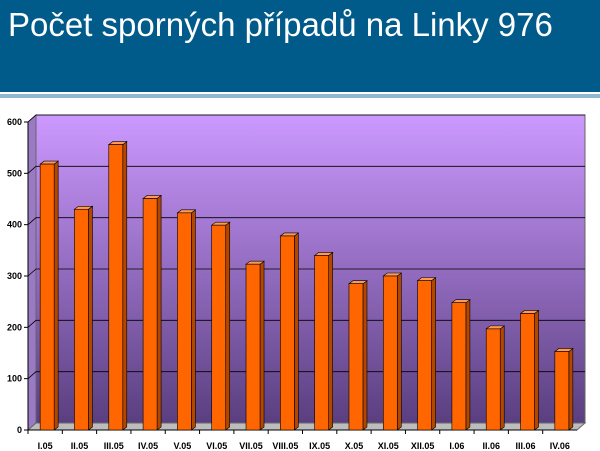 This screenshot has width=600, height=451. What do you see at coordinates (423, 446) in the screenshot?
I see `x-tick-label: XII.05` at bounding box center [423, 446].